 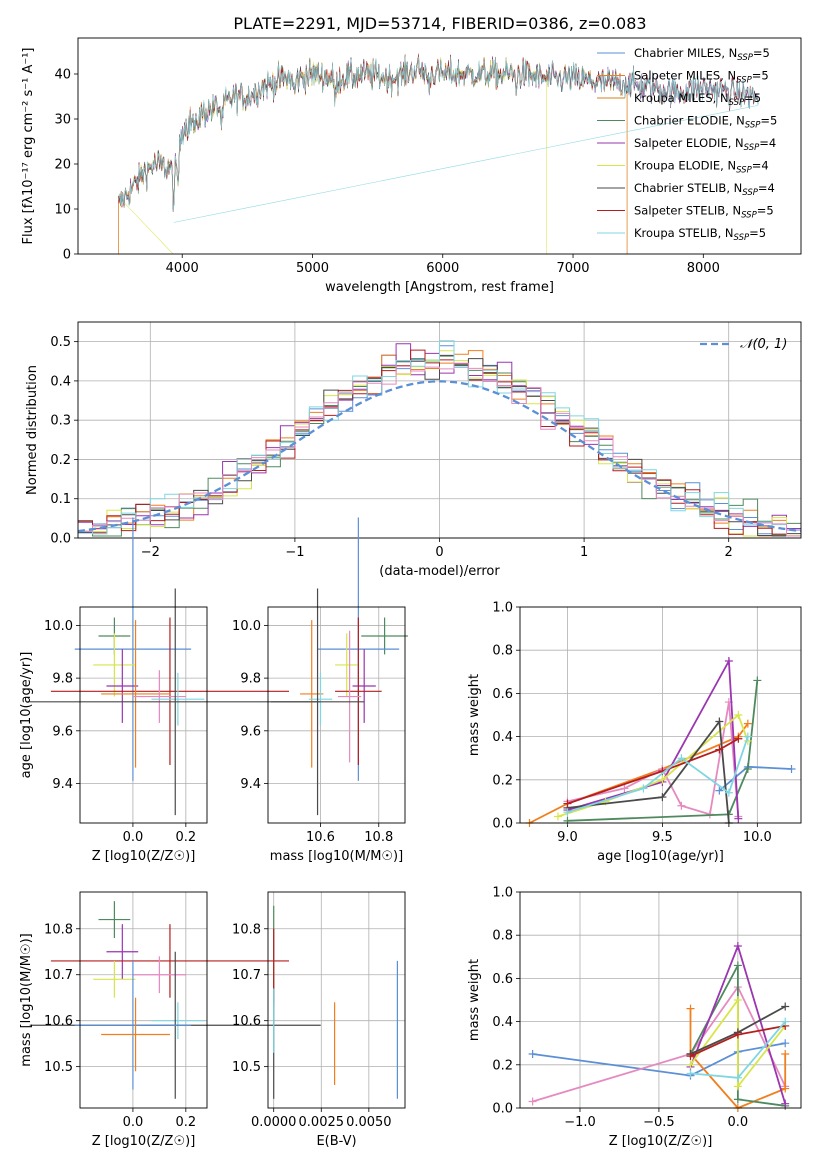 I want to click on weight_vs_age-marks, so click(x=660, y=742).